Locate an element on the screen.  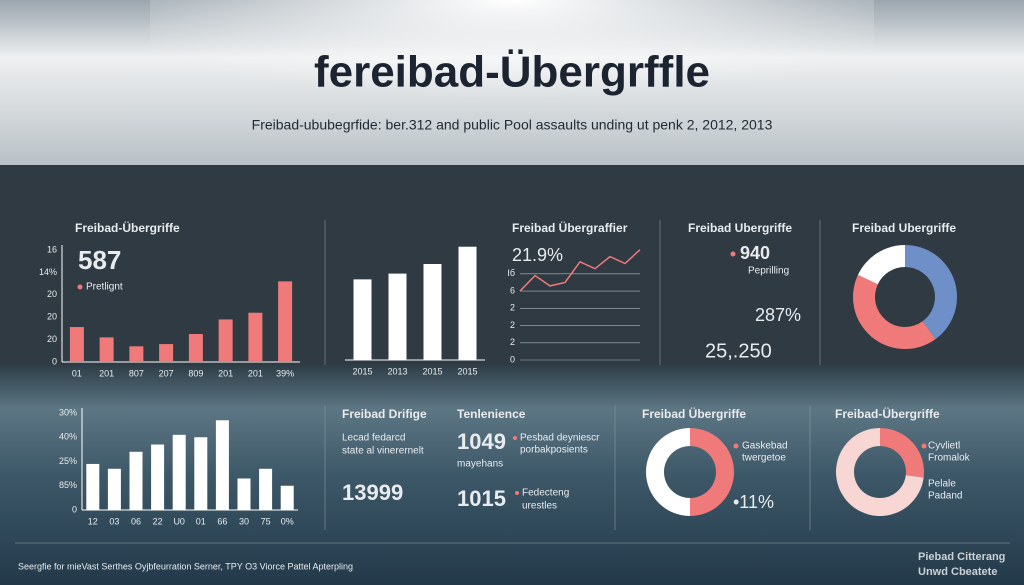
panel-text: 287% is located at coordinates (778, 315).